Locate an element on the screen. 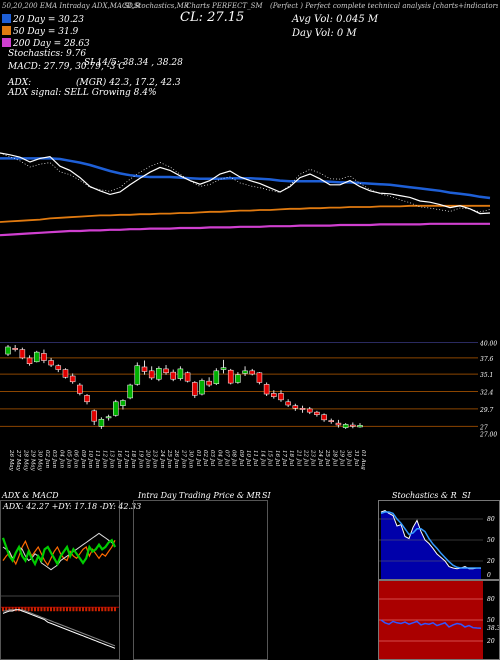  price-tick-label: 35.1 is located at coordinates (486, 375).